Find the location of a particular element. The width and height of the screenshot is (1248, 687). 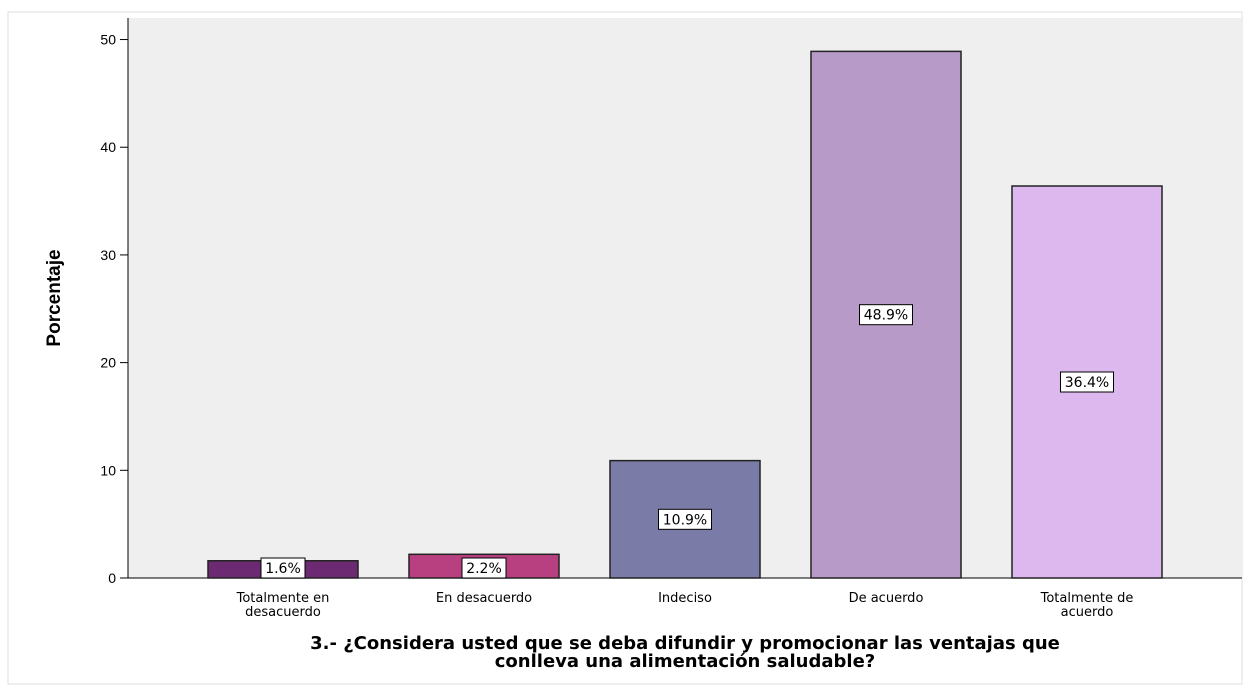

data-label: 2.2% is located at coordinates (484, 569).